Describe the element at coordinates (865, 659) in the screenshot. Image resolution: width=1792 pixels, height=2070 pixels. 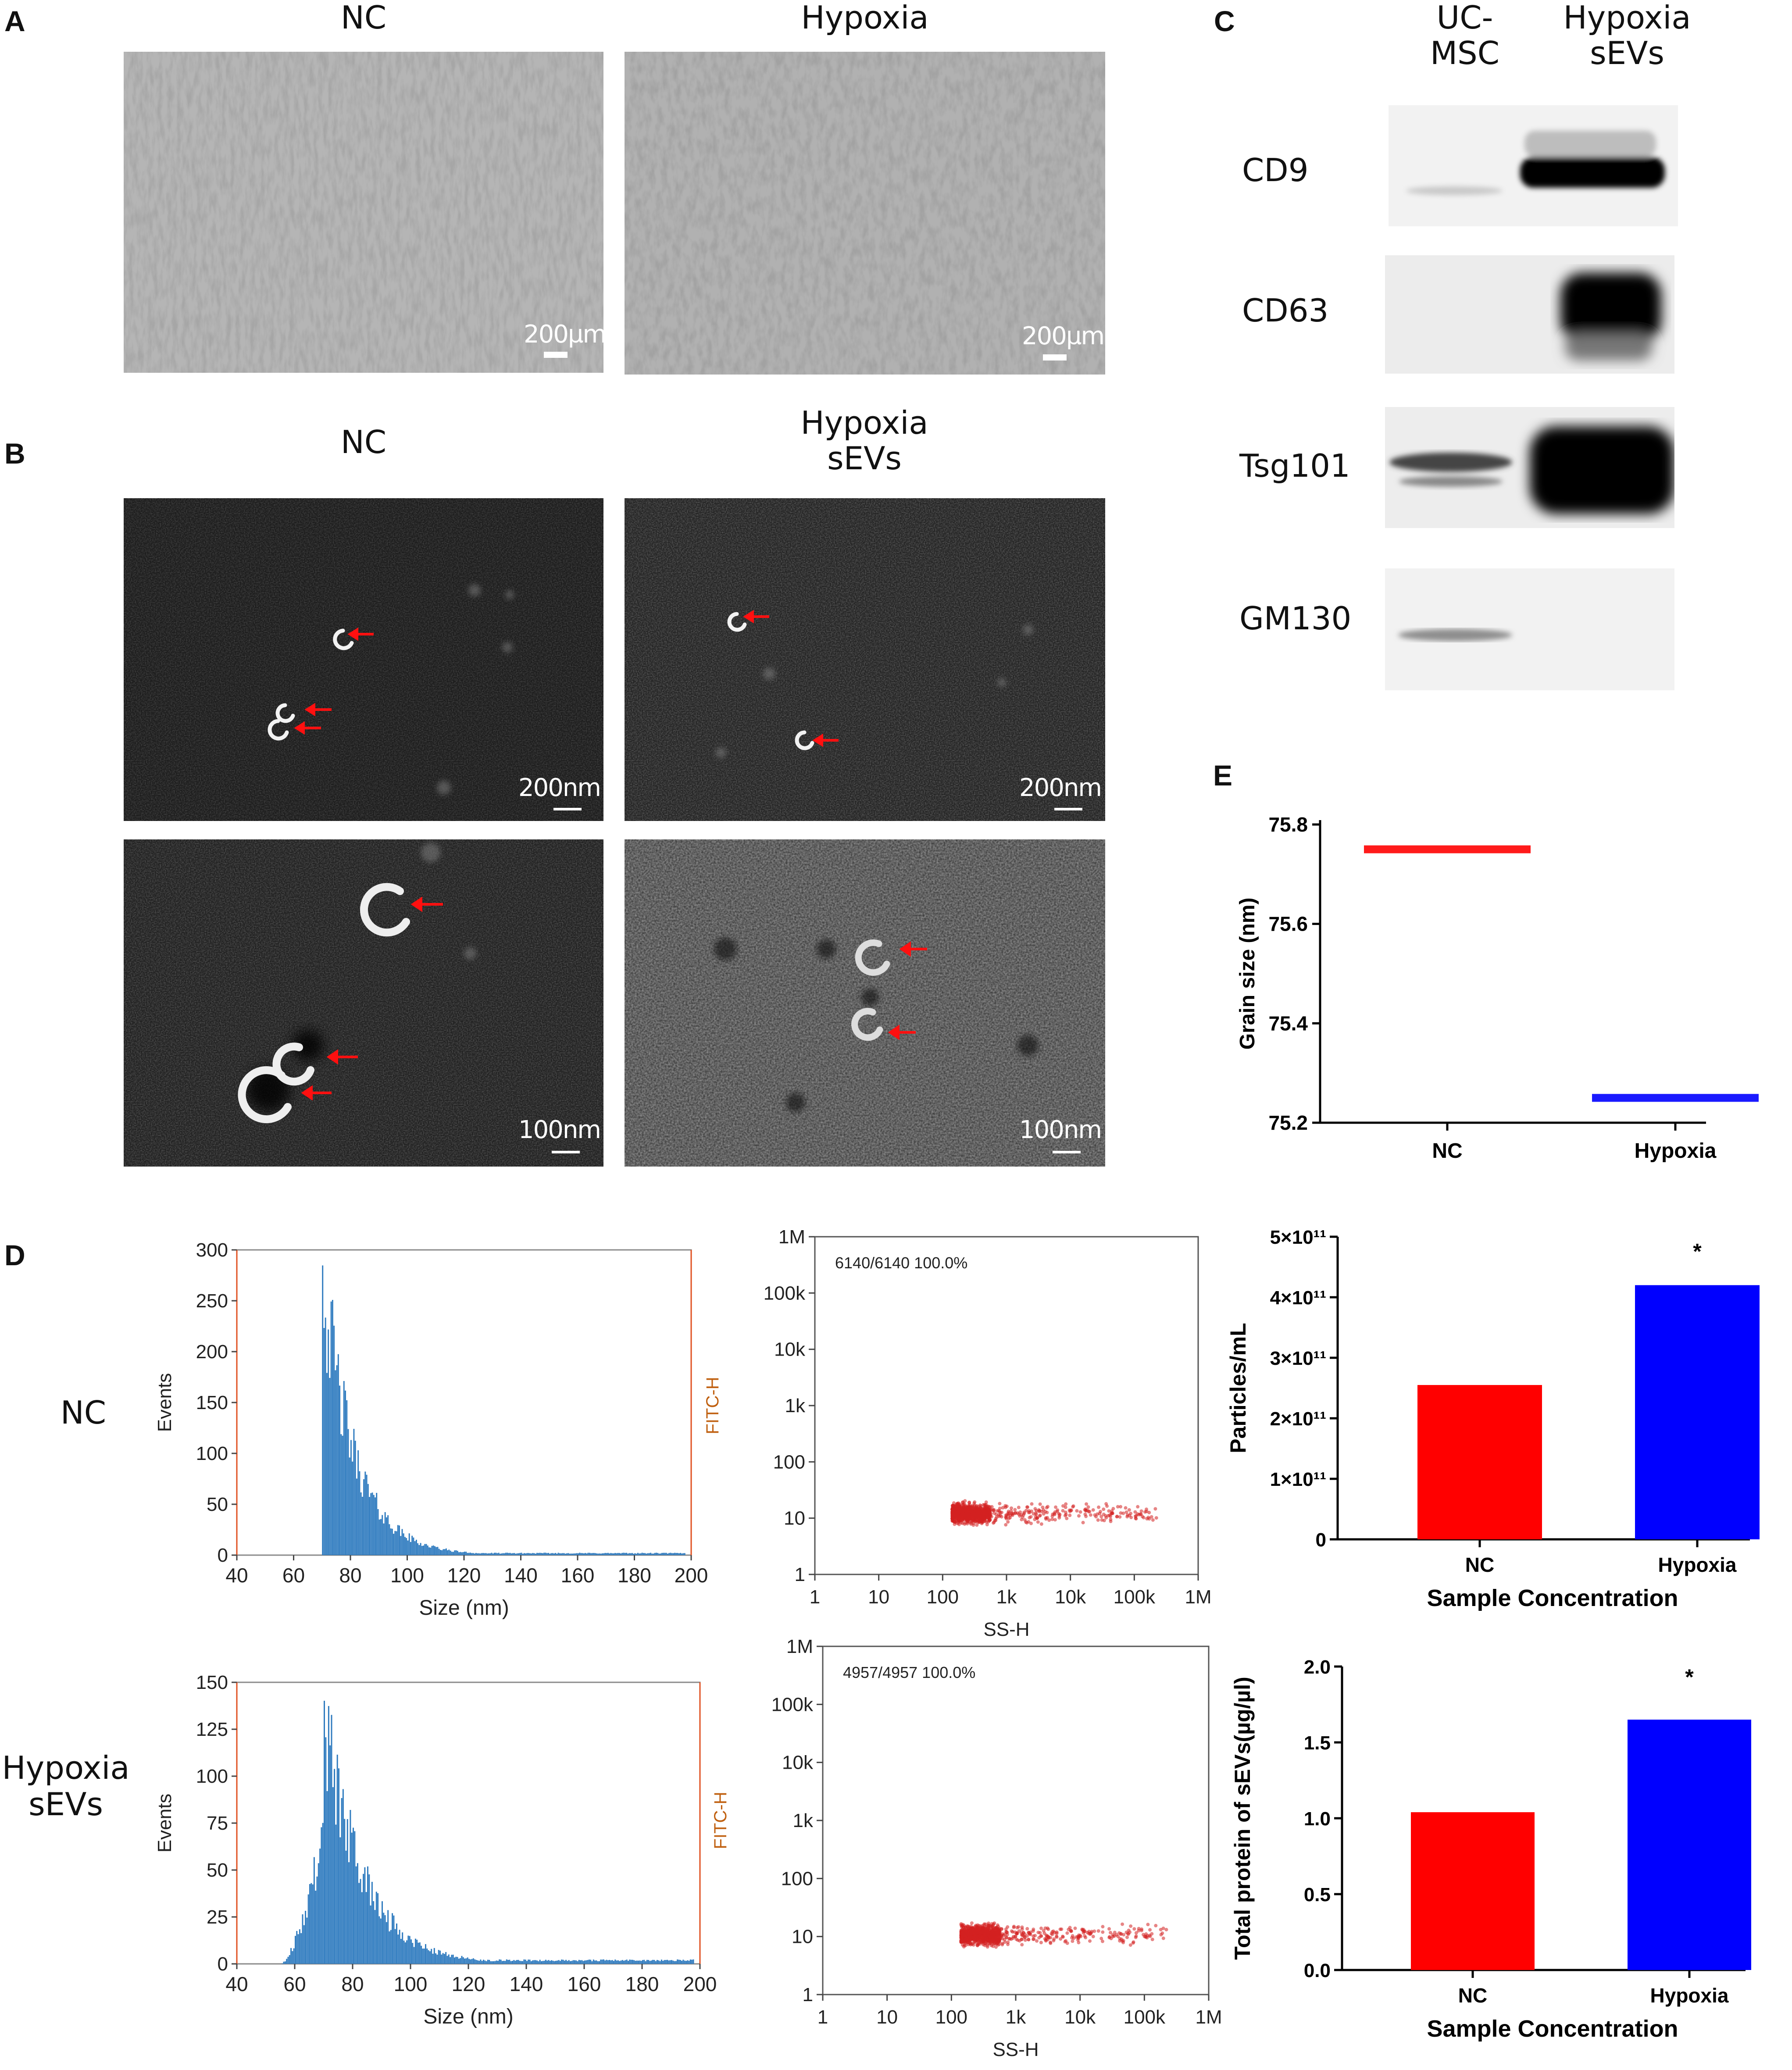
I see `tem-b-hypoxia-200nm: 200nm` at that location.